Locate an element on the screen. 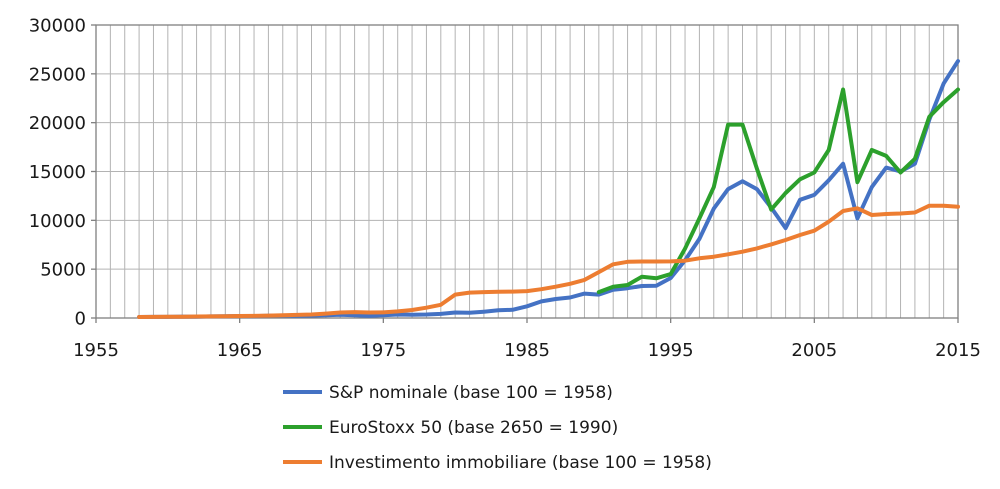  y-axis-labels: 0 5000 10000 15000 20000 25000 30000 is located at coordinates (57, 173).